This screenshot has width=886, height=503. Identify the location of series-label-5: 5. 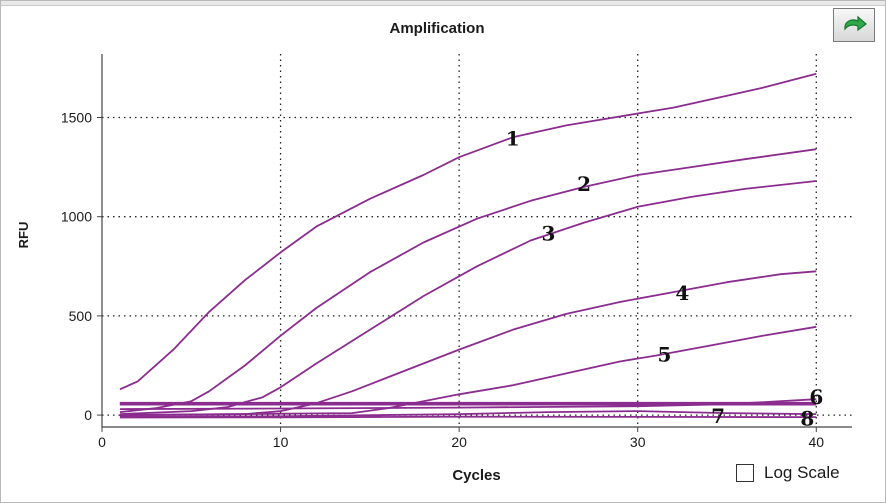
(665, 355).